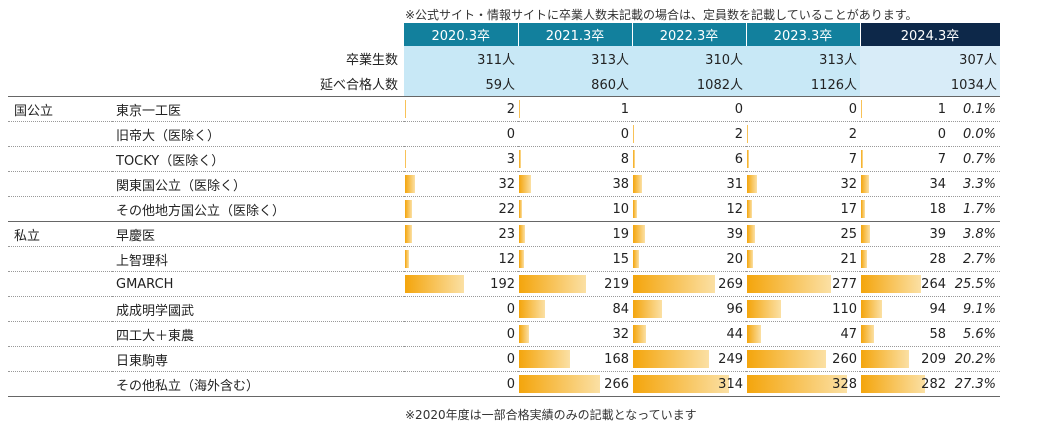  What do you see at coordinates (852, 159) in the screenshot?
I see `count-value: 7` at bounding box center [852, 159].